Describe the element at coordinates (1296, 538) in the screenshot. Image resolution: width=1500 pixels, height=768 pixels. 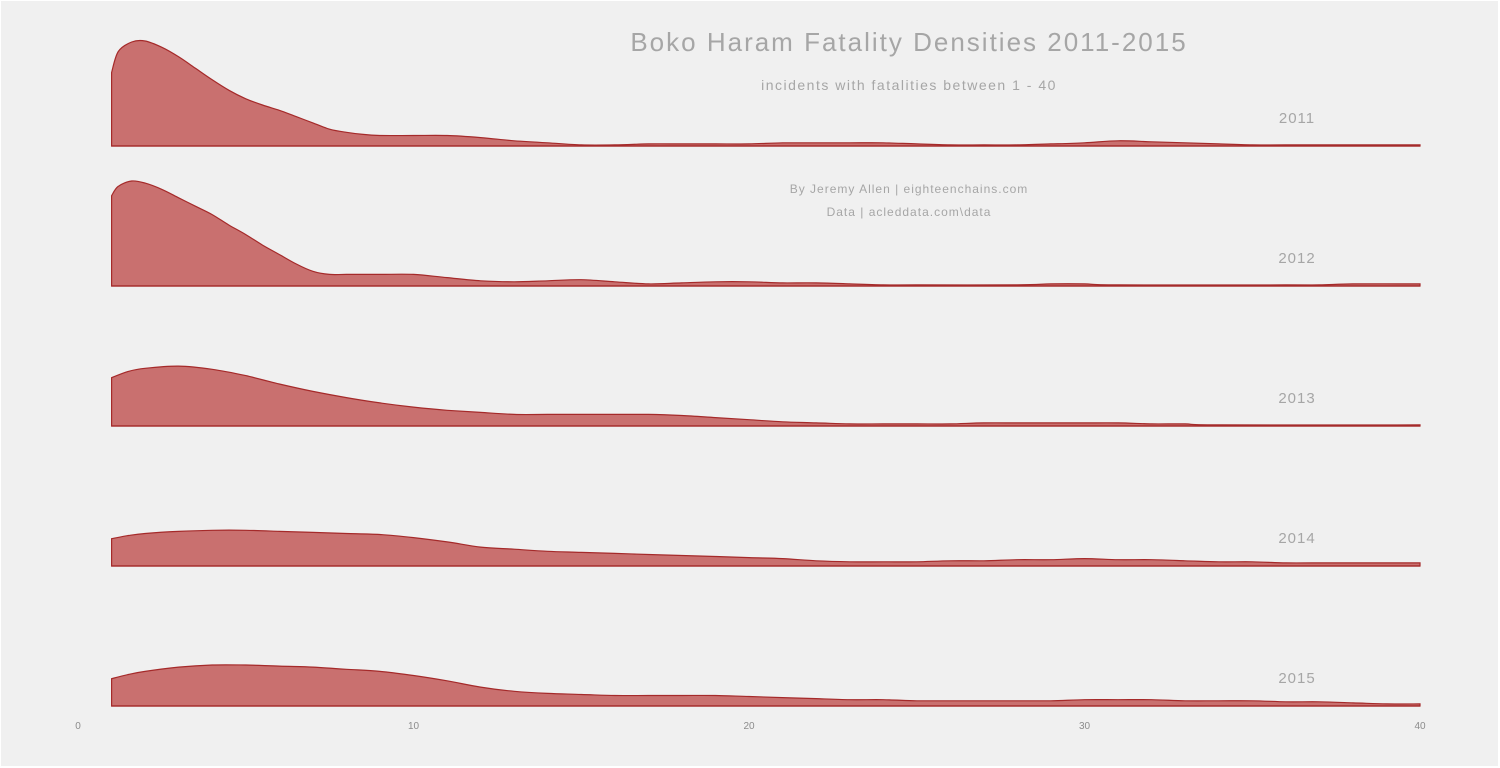
I see `year-label-2014: 2014` at that location.